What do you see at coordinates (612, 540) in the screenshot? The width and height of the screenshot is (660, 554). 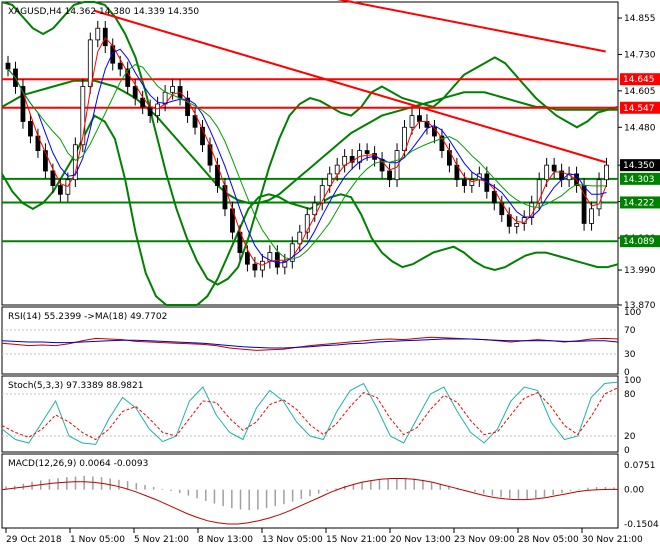 I see `time-tick-label: 30 Nov 21:00` at bounding box center [612, 540].